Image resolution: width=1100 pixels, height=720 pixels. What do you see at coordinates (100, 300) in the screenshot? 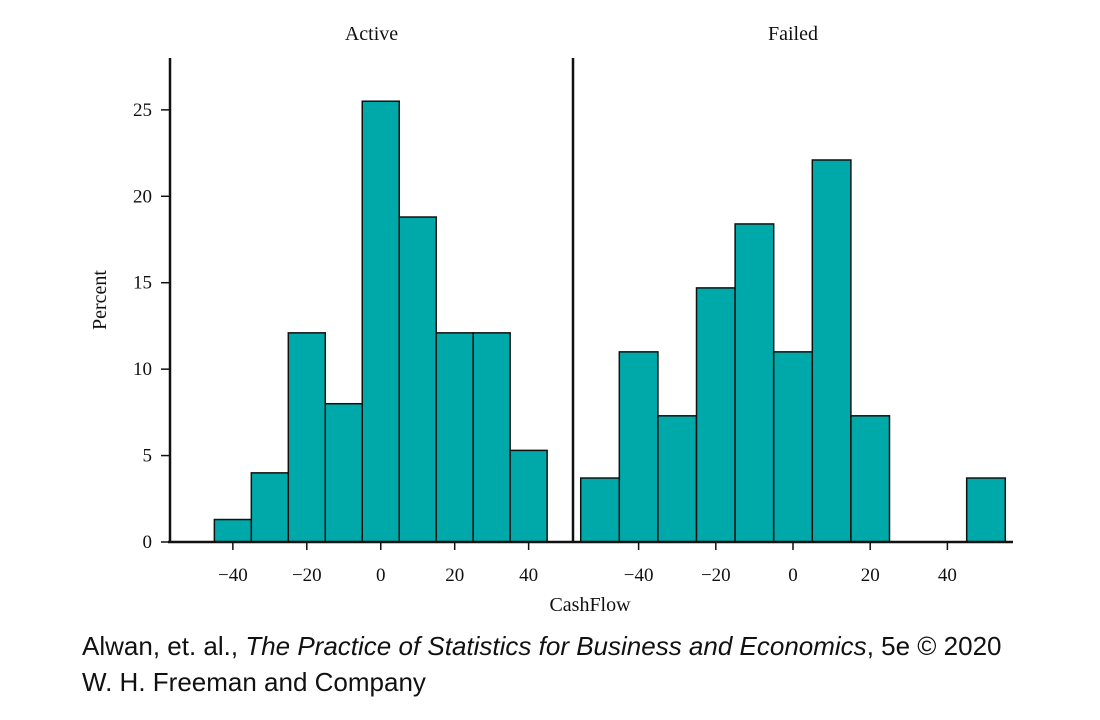
I see `y-axis-label: Percent` at bounding box center [100, 300].